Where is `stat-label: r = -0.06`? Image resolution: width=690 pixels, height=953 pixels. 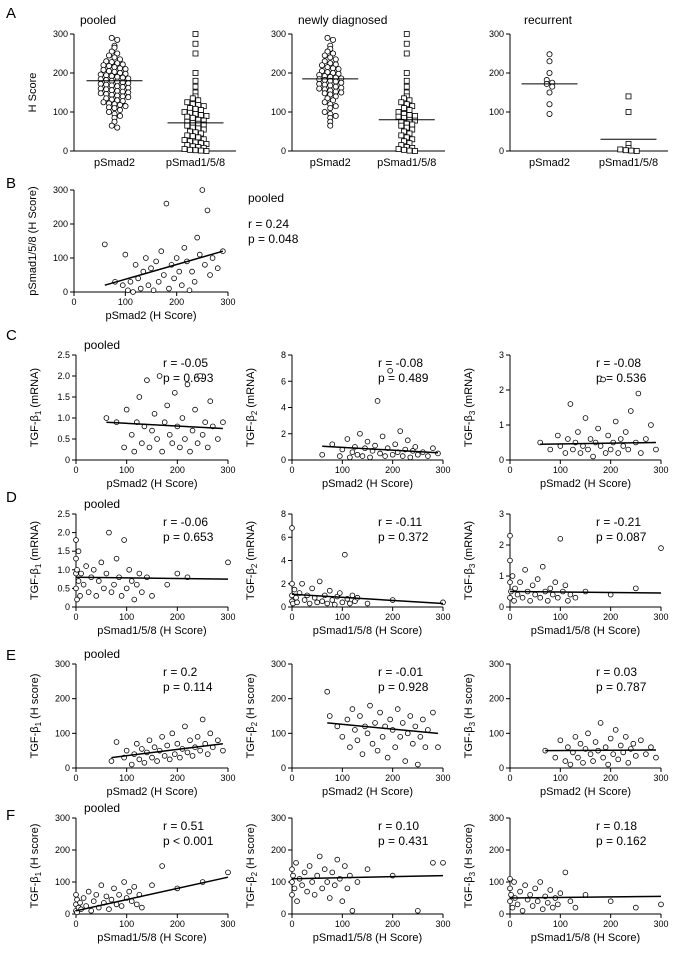 stat-label: r = -0.06 is located at coordinates (185, 522).